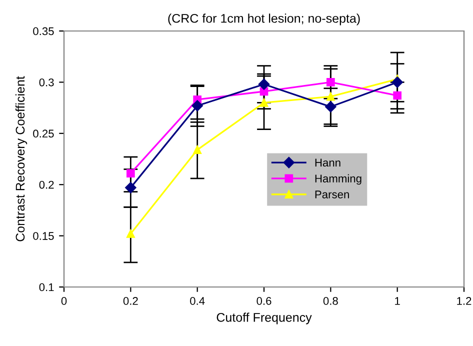 This screenshot has width=473, height=346. What do you see at coordinates (130, 301) in the screenshot?
I see `x-tick-label: 0.2` at bounding box center [130, 301].